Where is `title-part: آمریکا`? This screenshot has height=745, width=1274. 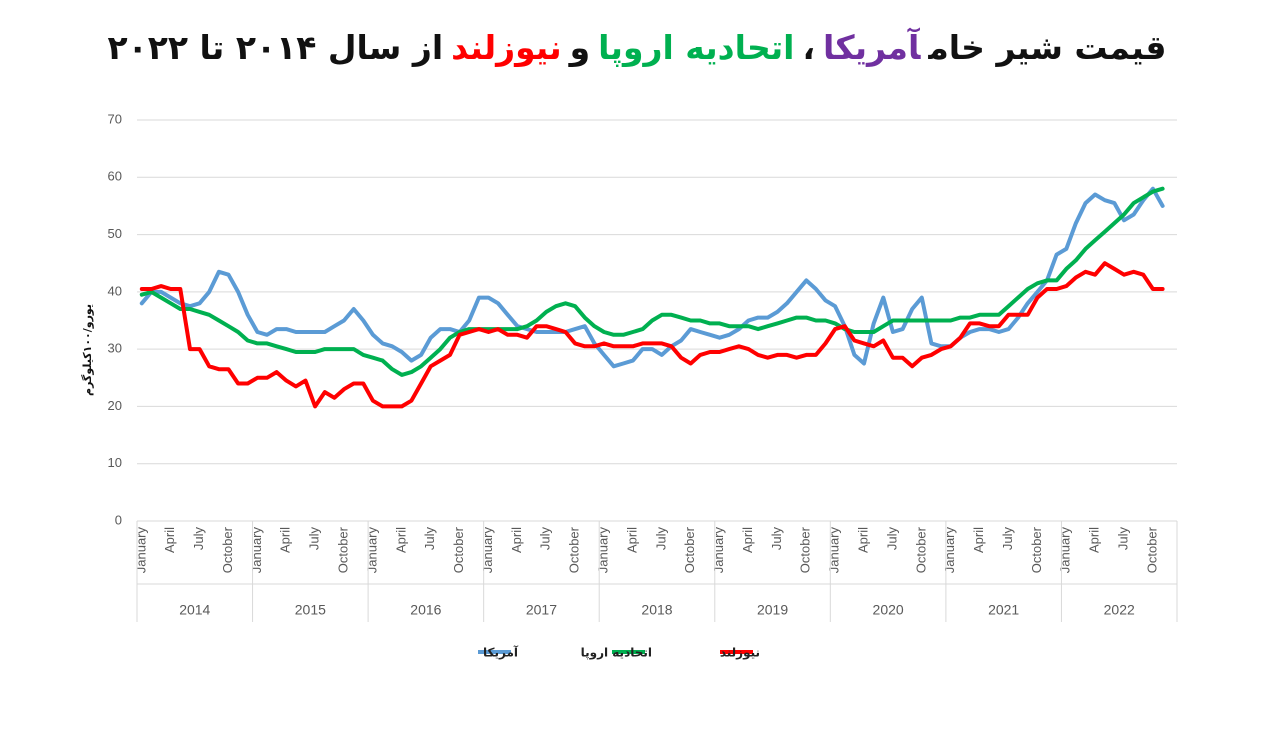
title-part: آمریکا is located at coordinates (872, 47).